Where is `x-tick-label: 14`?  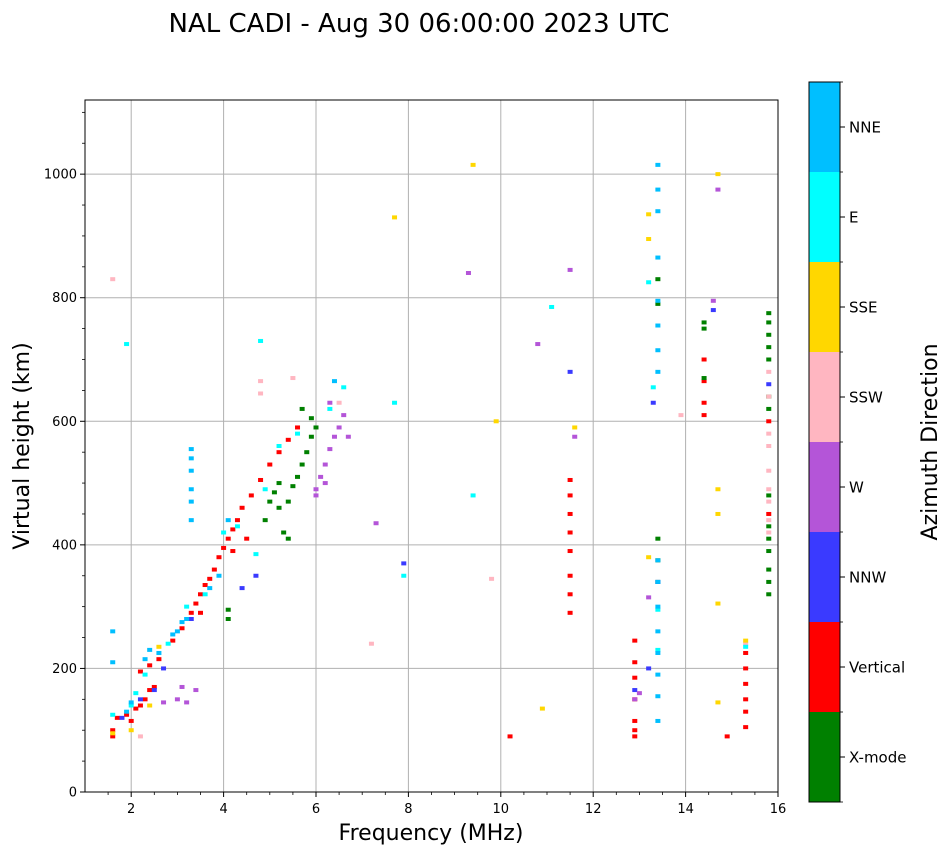
x-tick-label: 14 is located at coordinates (685, 809).